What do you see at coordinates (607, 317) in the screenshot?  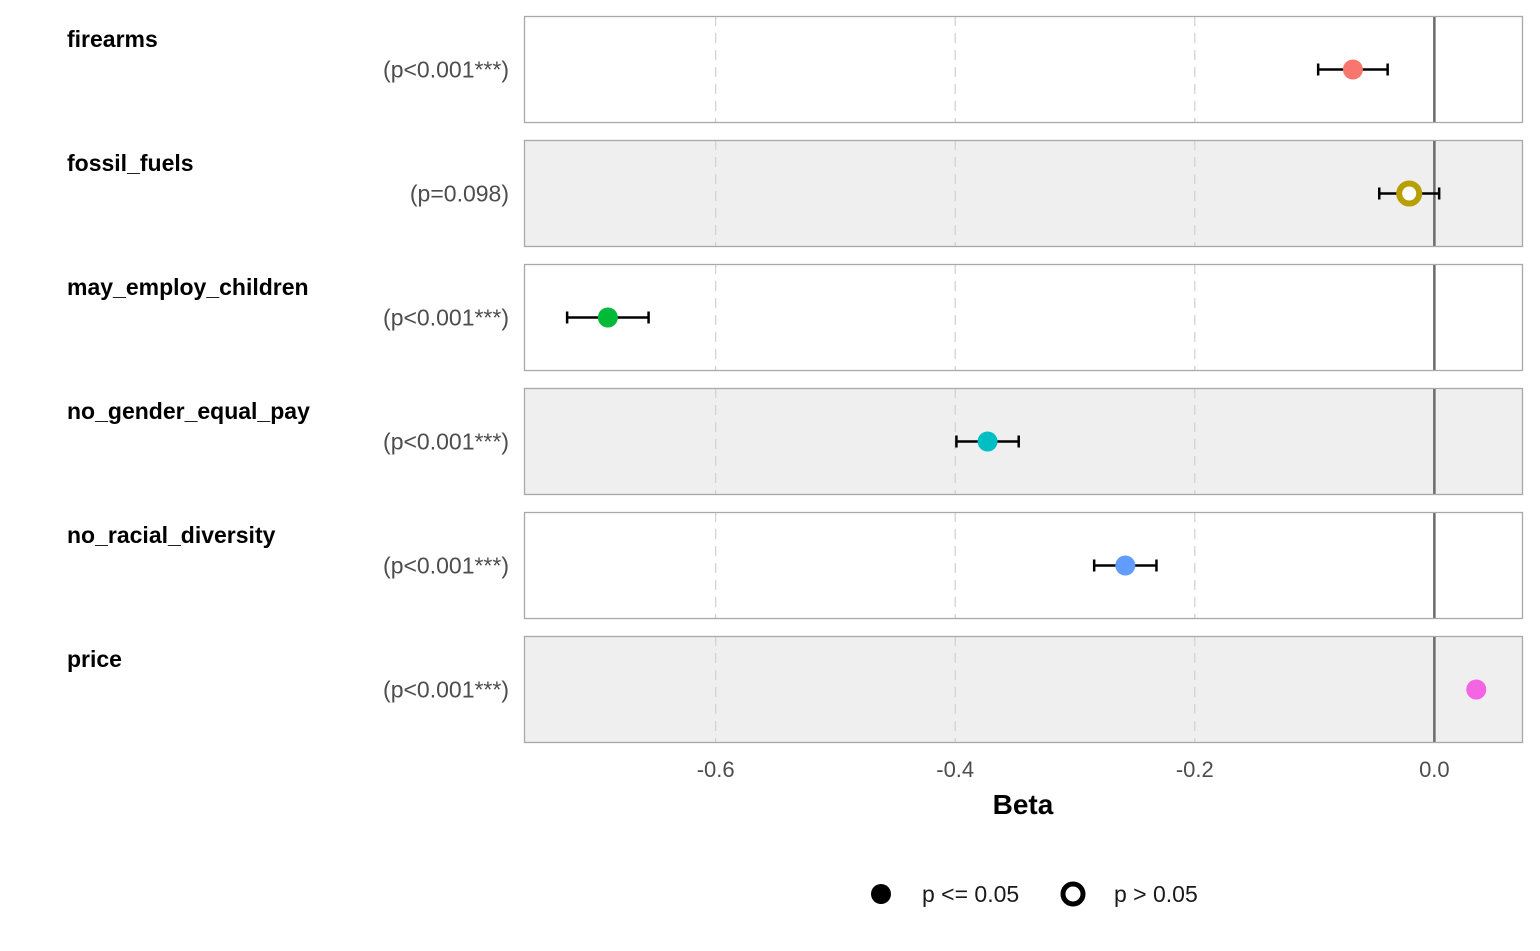 I see `point-may_employ_children` at bounding box center [607, 317].